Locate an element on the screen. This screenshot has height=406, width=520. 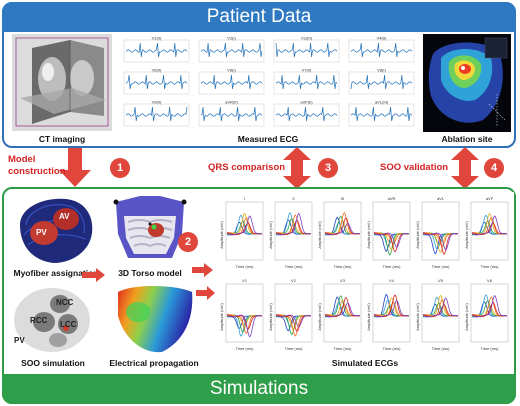
simulated-lead-label: V4 is located at coordinates (392, 280).